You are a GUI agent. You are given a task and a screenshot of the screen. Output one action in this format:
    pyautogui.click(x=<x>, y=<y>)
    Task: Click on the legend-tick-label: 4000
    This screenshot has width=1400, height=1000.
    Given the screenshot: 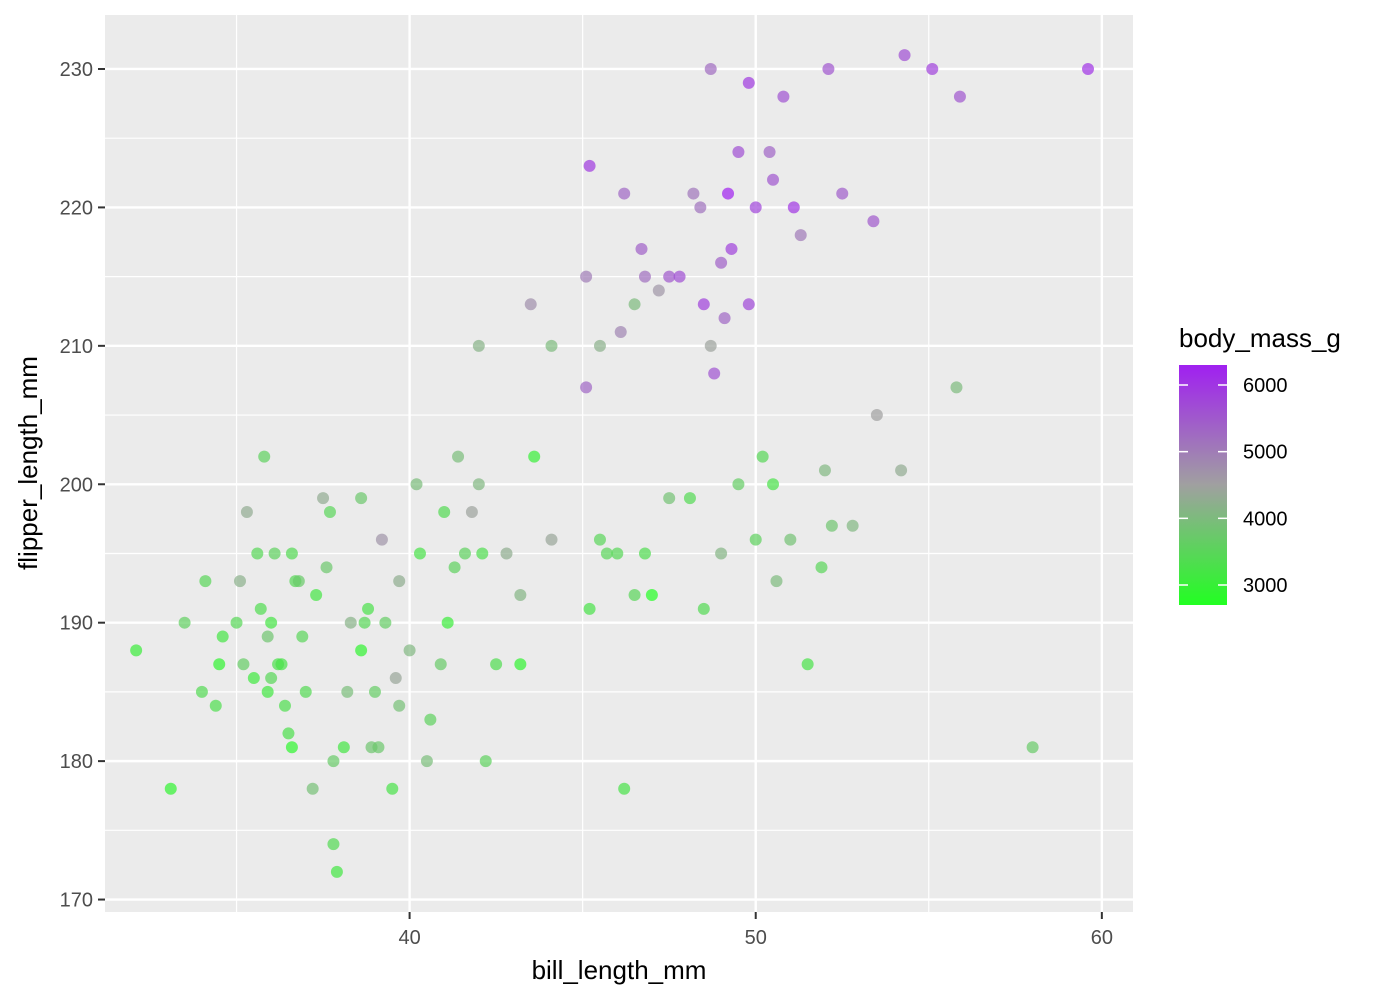 What is the action you would take?
    pyautogui.click(x=1265, y=519)
    